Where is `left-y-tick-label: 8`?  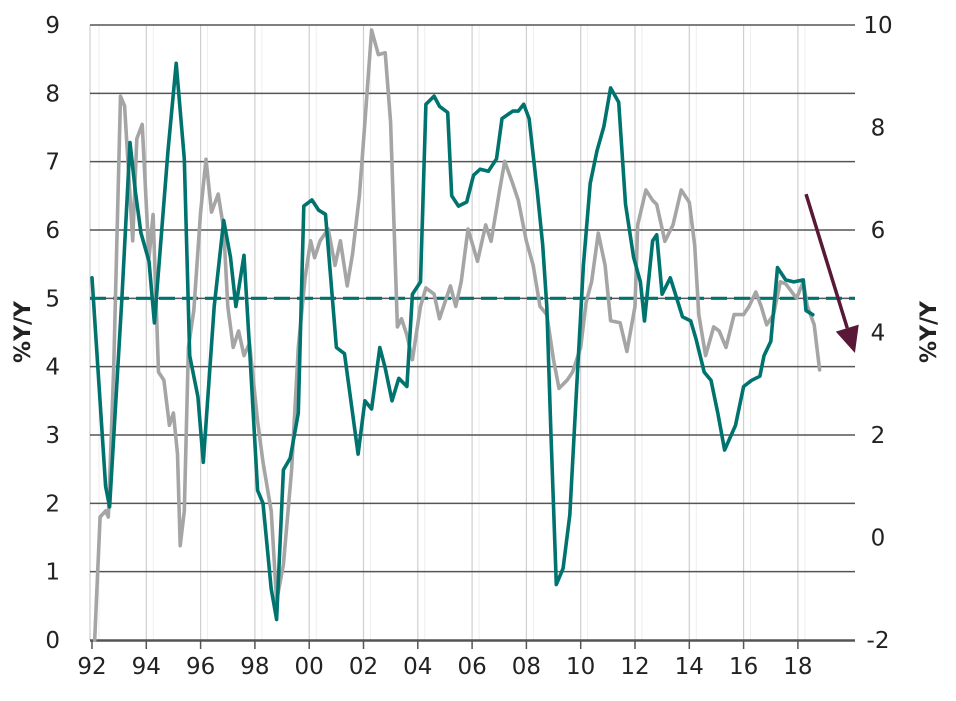
left-y-tick-label: 8 is located at coordinates (52, 94).